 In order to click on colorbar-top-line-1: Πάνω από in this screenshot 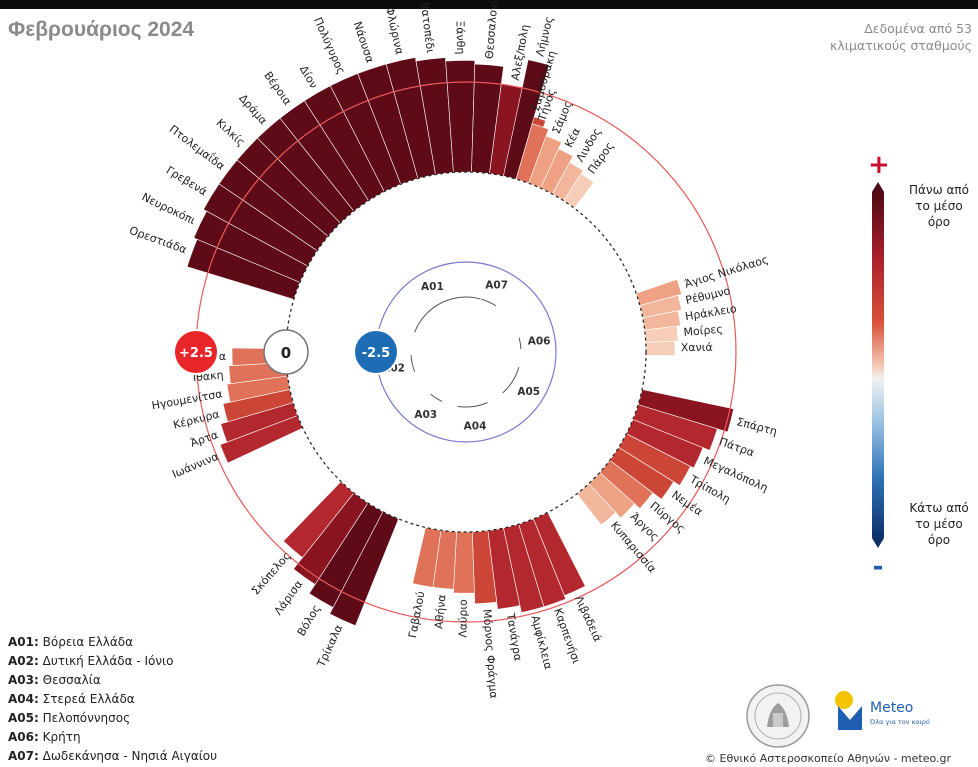, I will do `click(939, 190)`.